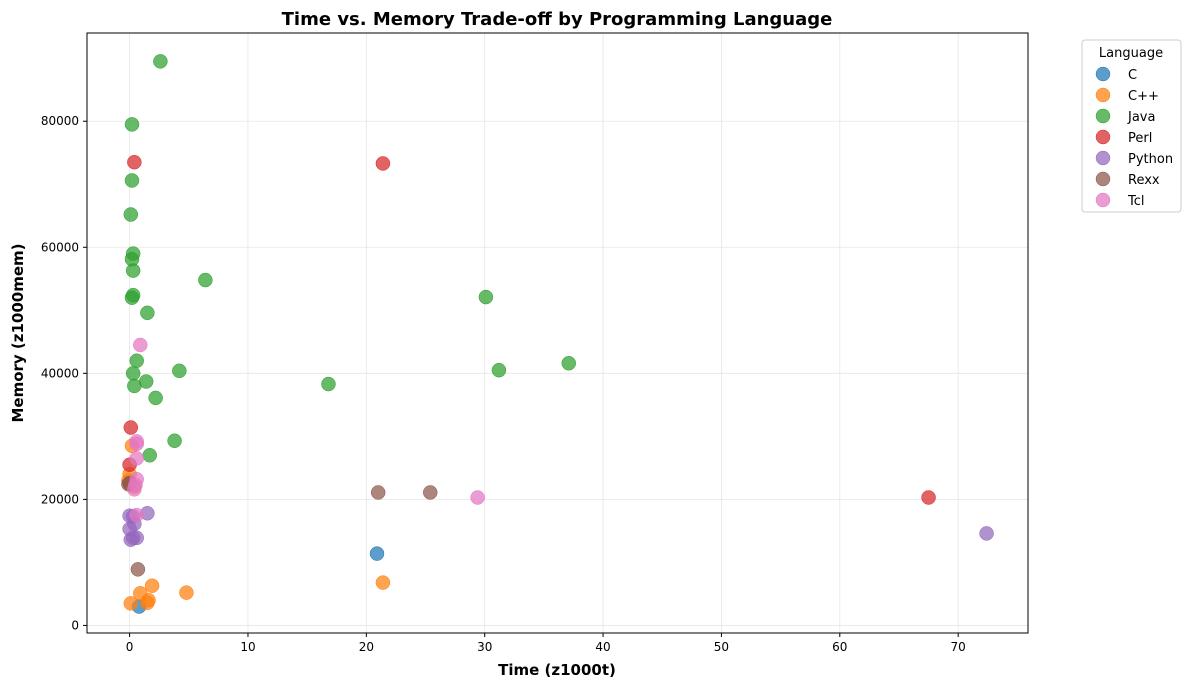 This screenshot has width=1190, height=690. What do you see at coordinates (484, 647) in the screenshot?
I see `x-tick-label: 30` at bounding box center [484, 647].